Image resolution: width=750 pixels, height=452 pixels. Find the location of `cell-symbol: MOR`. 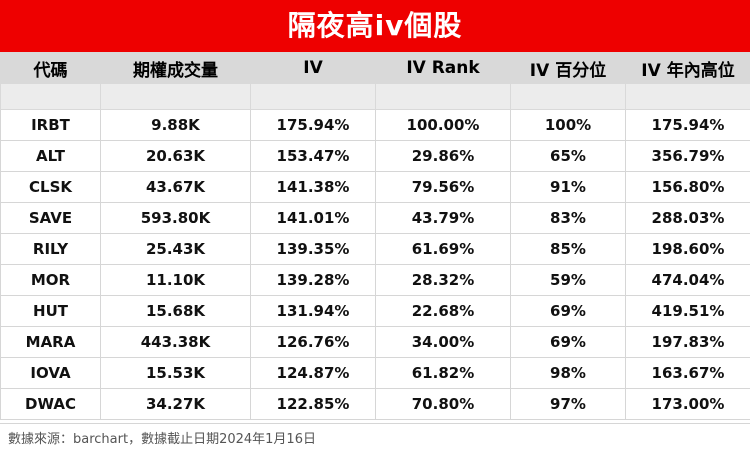

cell-symbol: MOR is located at coordinates (50, 280).